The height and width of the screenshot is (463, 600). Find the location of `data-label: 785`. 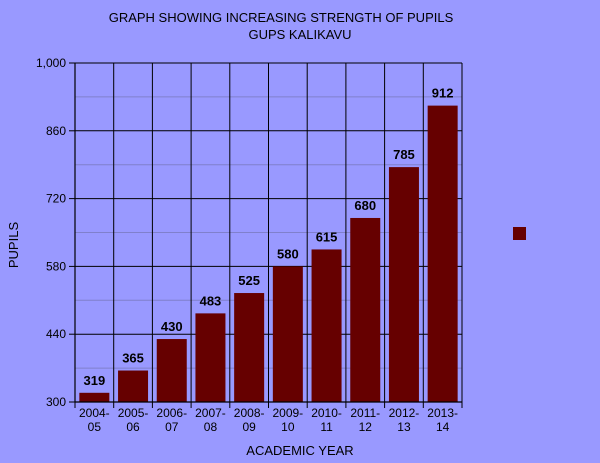

data-label: 785 is located at coordinates (404, 154).